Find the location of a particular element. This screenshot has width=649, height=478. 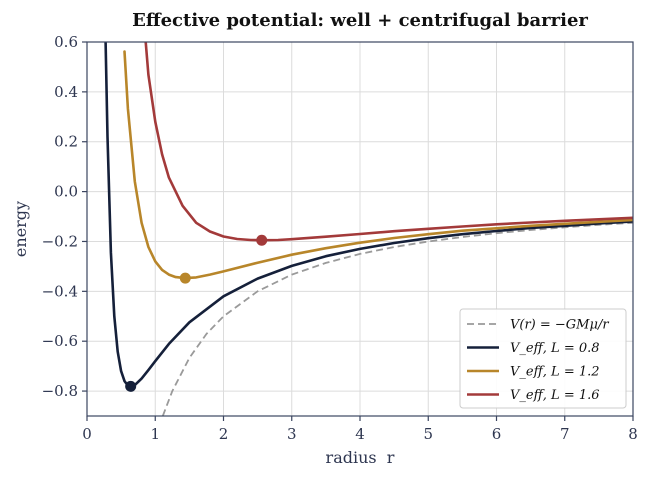

y-tick-label: 0.4 is located at coordinates (66, 92).